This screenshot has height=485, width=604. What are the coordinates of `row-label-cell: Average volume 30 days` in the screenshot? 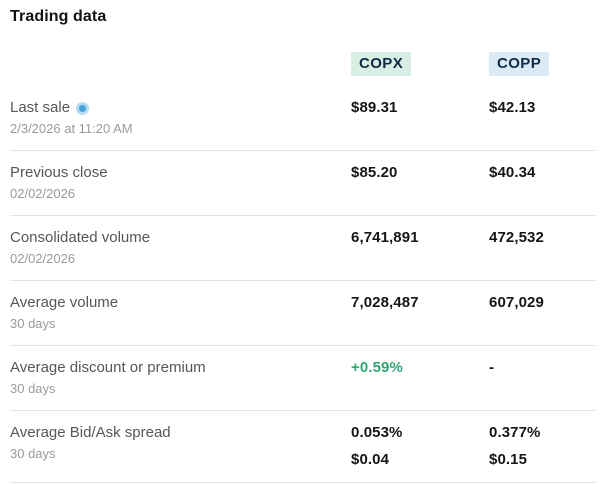 It's located at (180, 313).